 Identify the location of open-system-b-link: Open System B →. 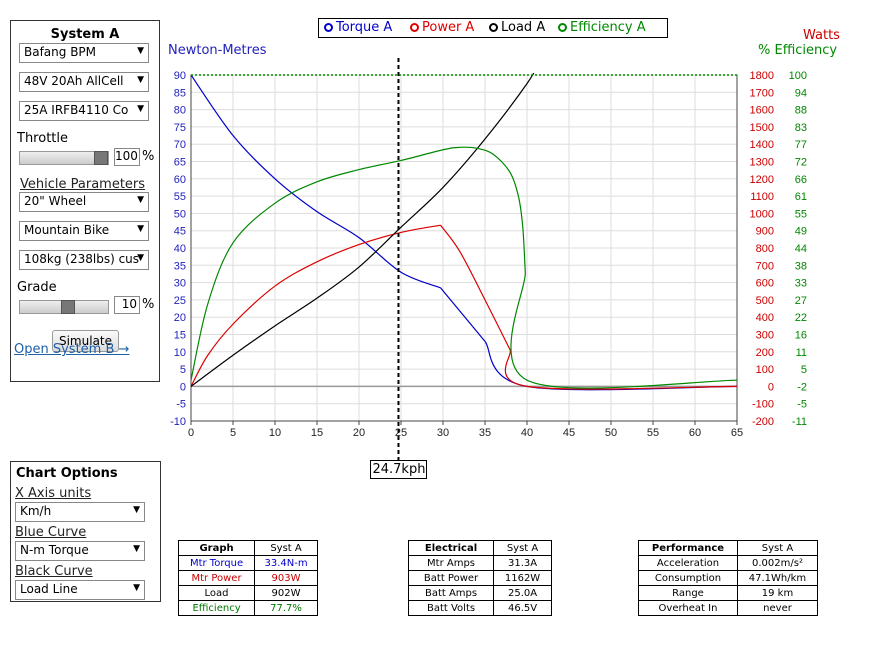
(72, 349).